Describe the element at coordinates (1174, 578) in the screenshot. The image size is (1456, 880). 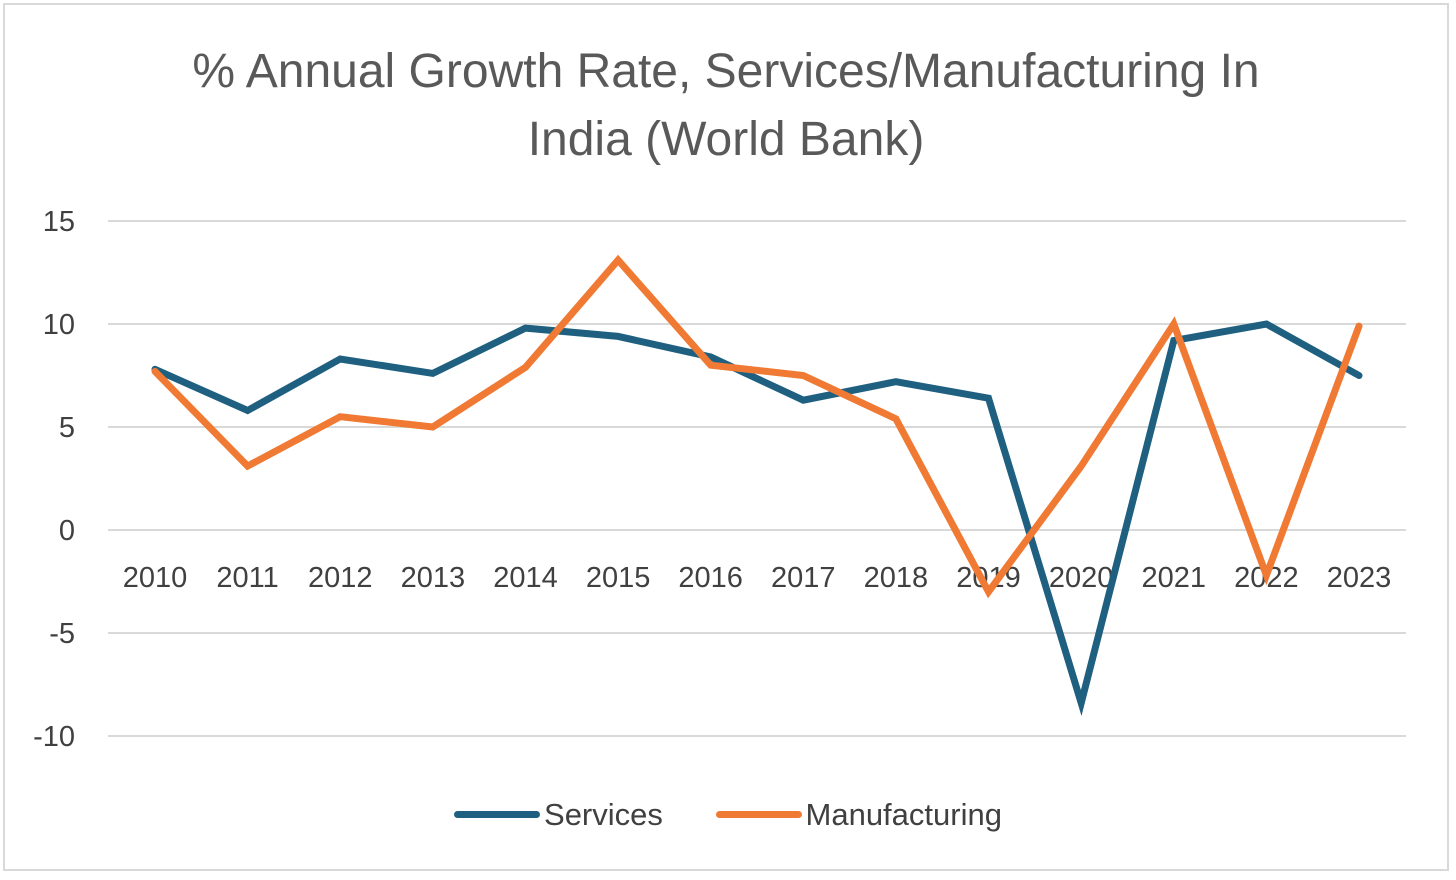
I see `x-tick-label-2021: 2021` at that location.